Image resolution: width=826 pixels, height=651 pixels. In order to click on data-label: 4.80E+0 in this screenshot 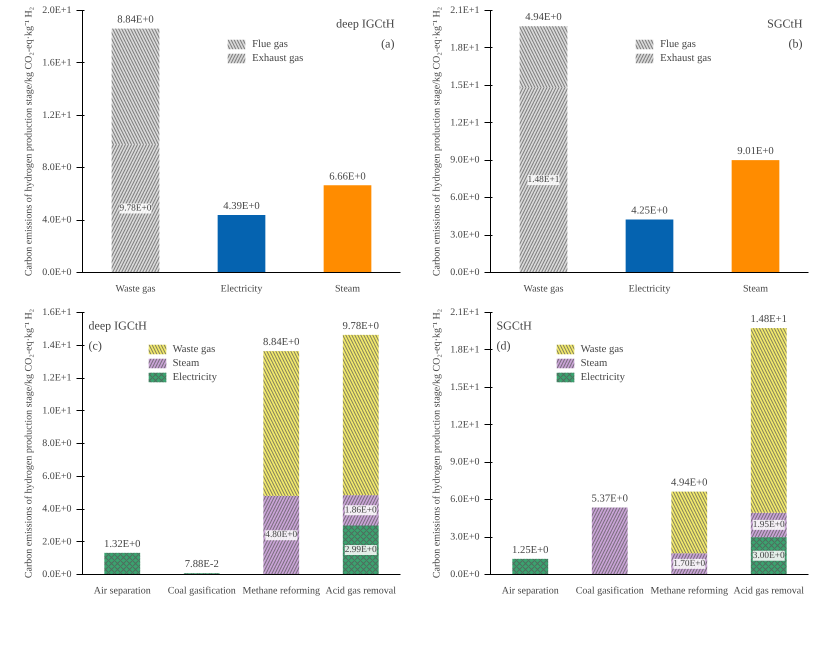, I will do `click(281, 535)`.